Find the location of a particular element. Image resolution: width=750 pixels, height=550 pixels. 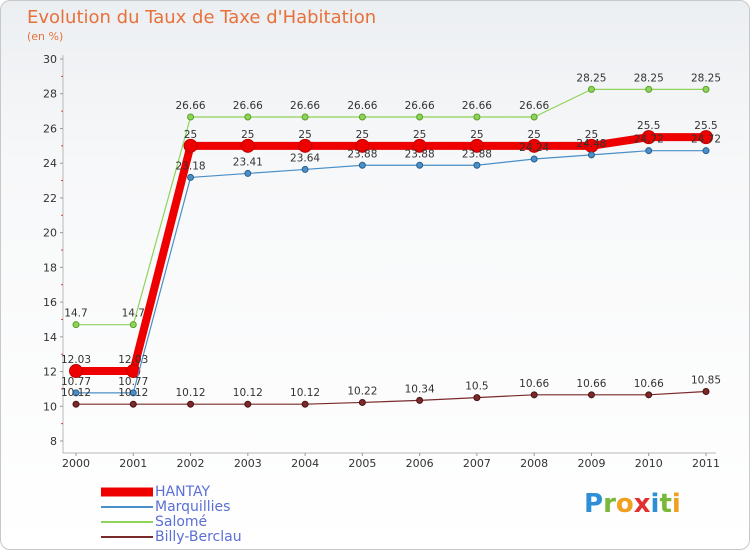

legend-item: Marquillies is located at coordinates (171, 506).